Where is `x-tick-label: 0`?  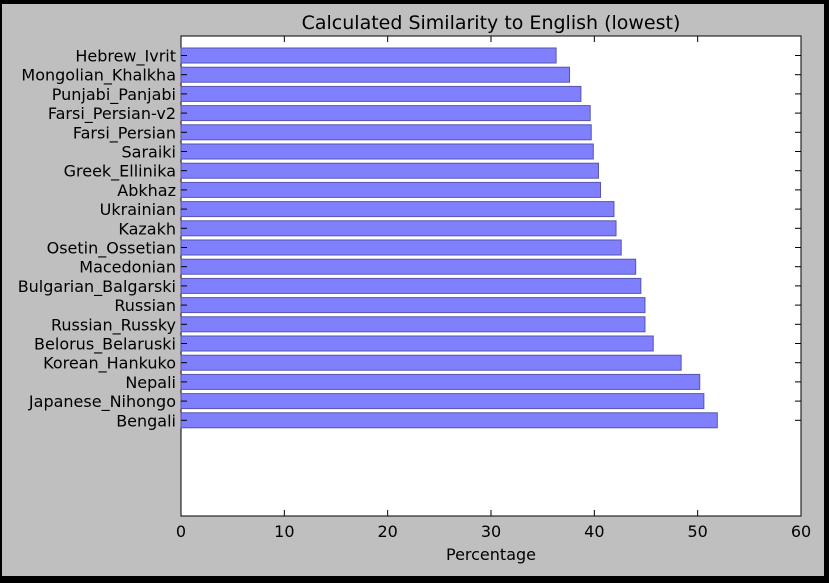 x-tick-label: 0 is located at coordinates (181, 531).